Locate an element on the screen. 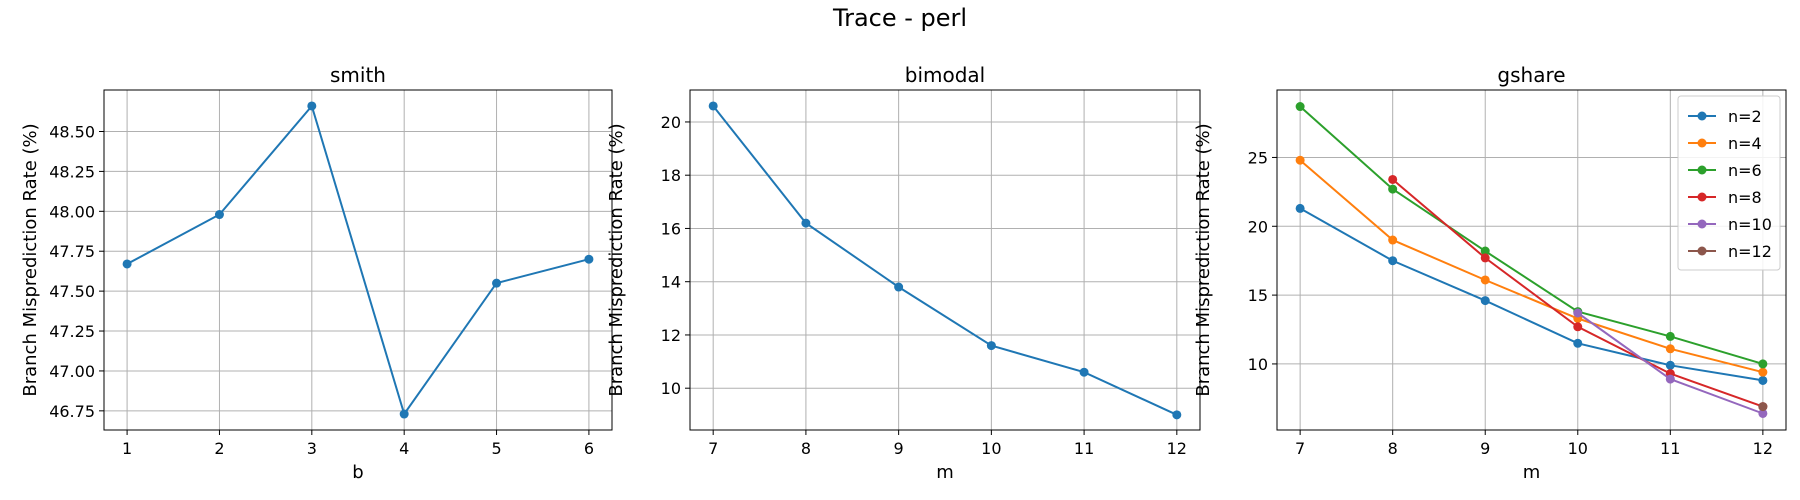  x-tick-label: 2 is located at coordinates (219, 448).